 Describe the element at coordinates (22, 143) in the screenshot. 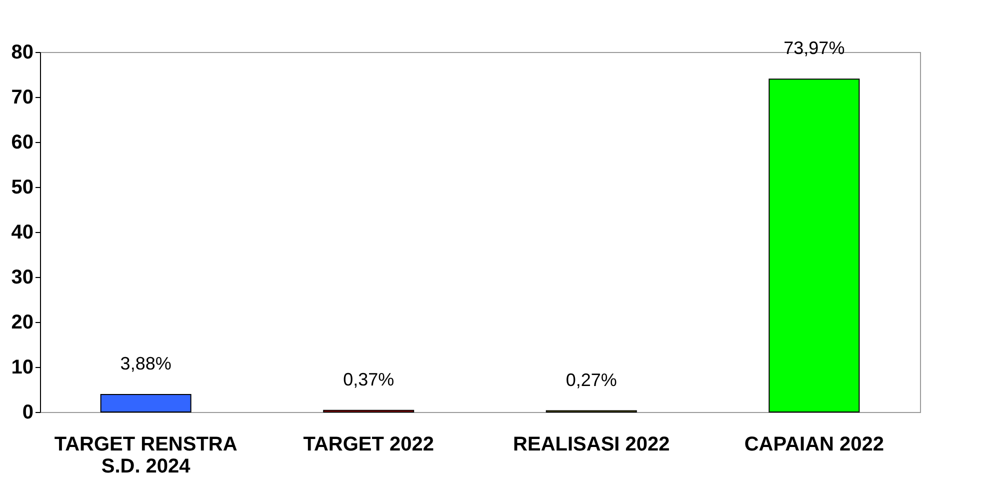

I see `y-tick-label: 60` at that location.